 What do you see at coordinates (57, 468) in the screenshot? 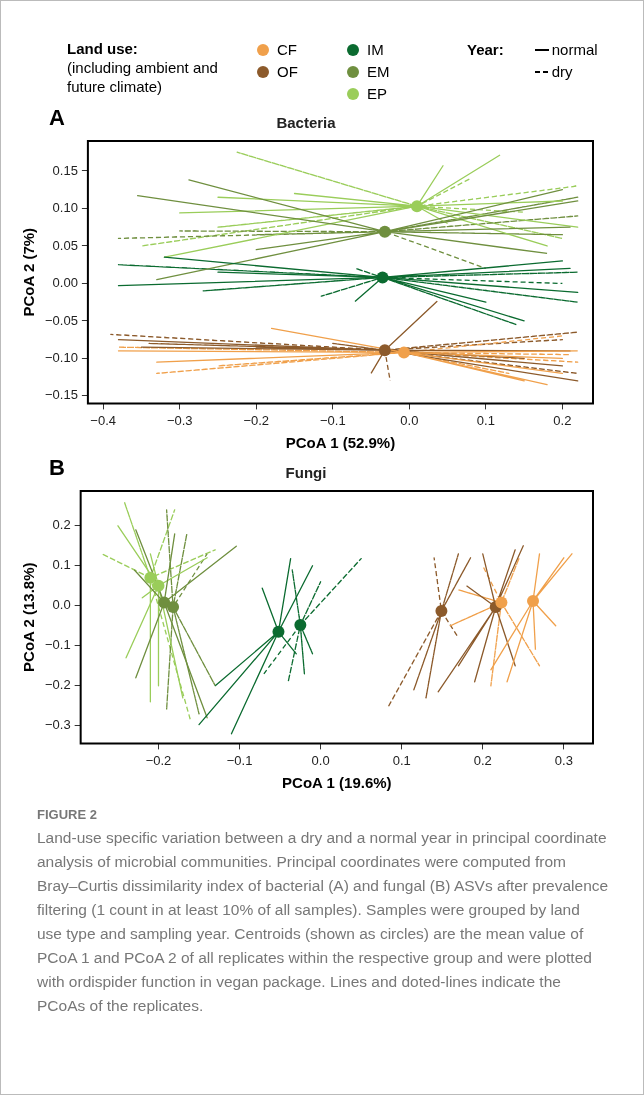
I see `text: B` at bounding box center [57, 468].